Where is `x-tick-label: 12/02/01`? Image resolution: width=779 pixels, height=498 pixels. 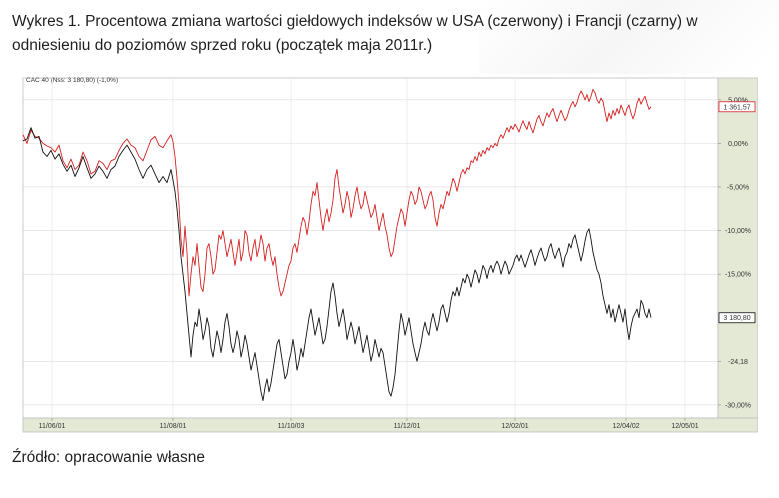 x-tick-label: 12/02/01 is located at coordinates (514, 426).